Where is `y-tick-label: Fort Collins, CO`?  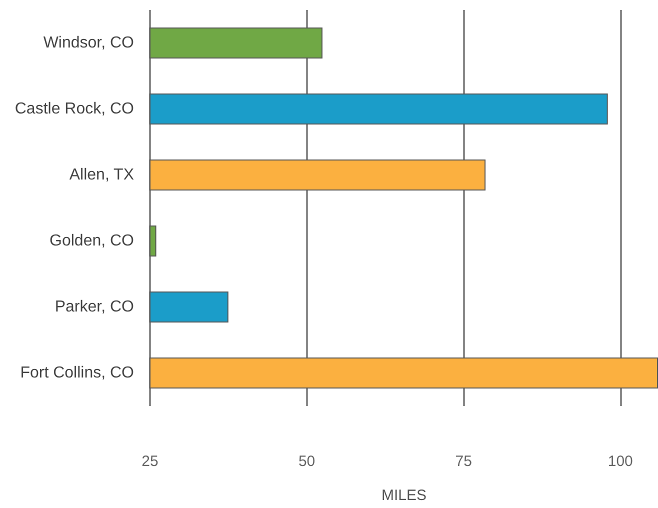
y-tick-label: Fort Collins, CO is located at coordinates (77, 373).